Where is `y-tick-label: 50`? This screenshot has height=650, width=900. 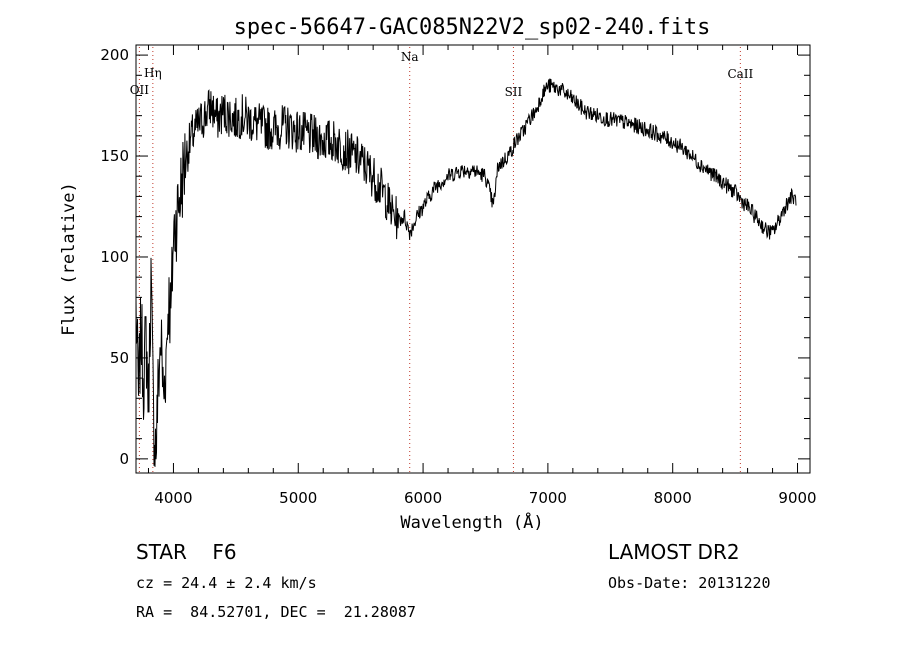 y-tick-label: 50 is located at coordinates (119, 358).